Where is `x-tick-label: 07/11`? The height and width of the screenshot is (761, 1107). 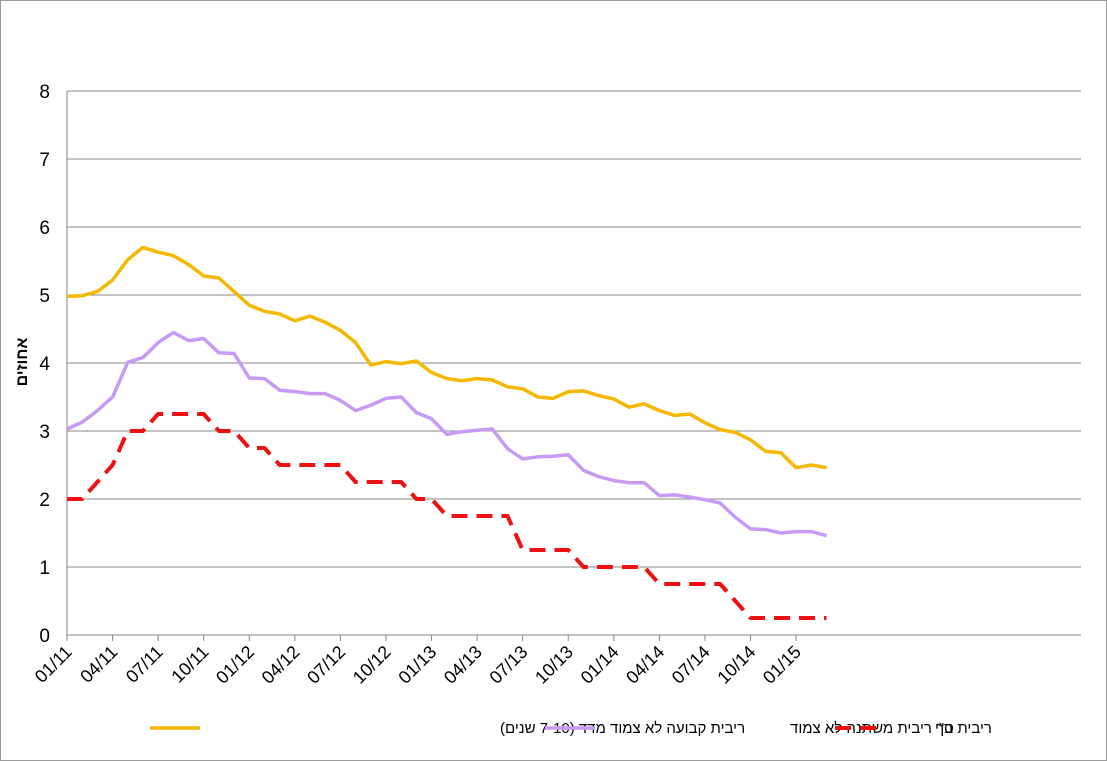
x-tick-label: 07/11 is located at coordinates (144, 664).